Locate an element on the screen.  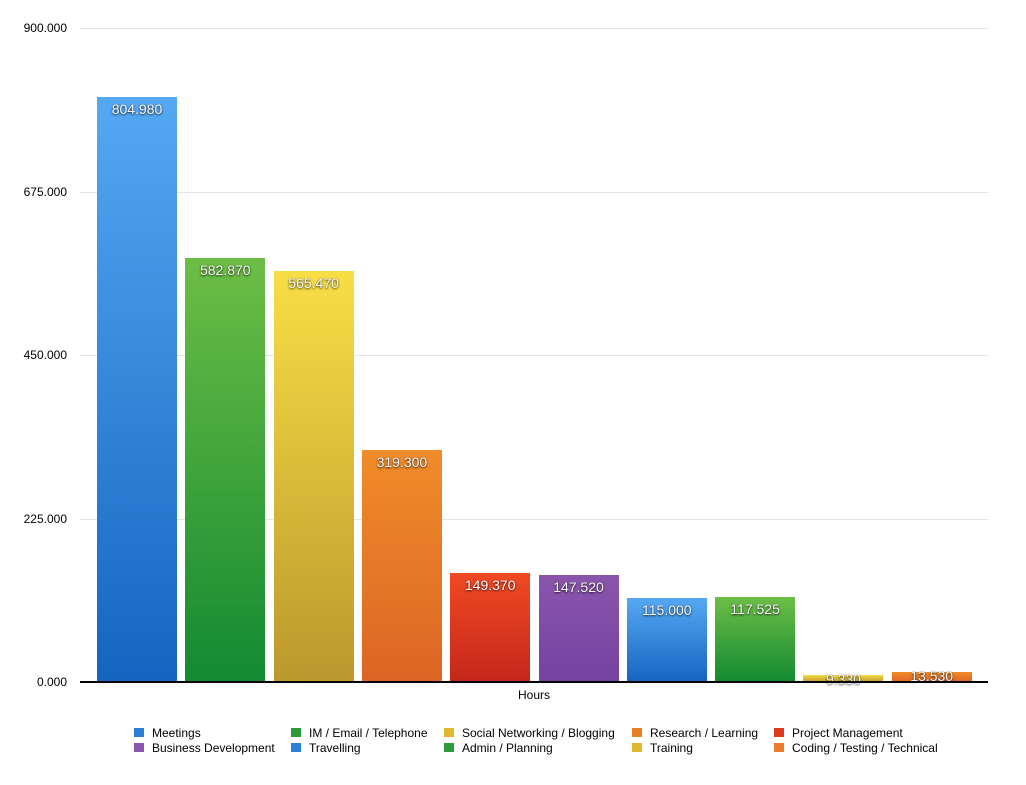
bar-travelling: 115.000 is located at coordinates (666, 640).